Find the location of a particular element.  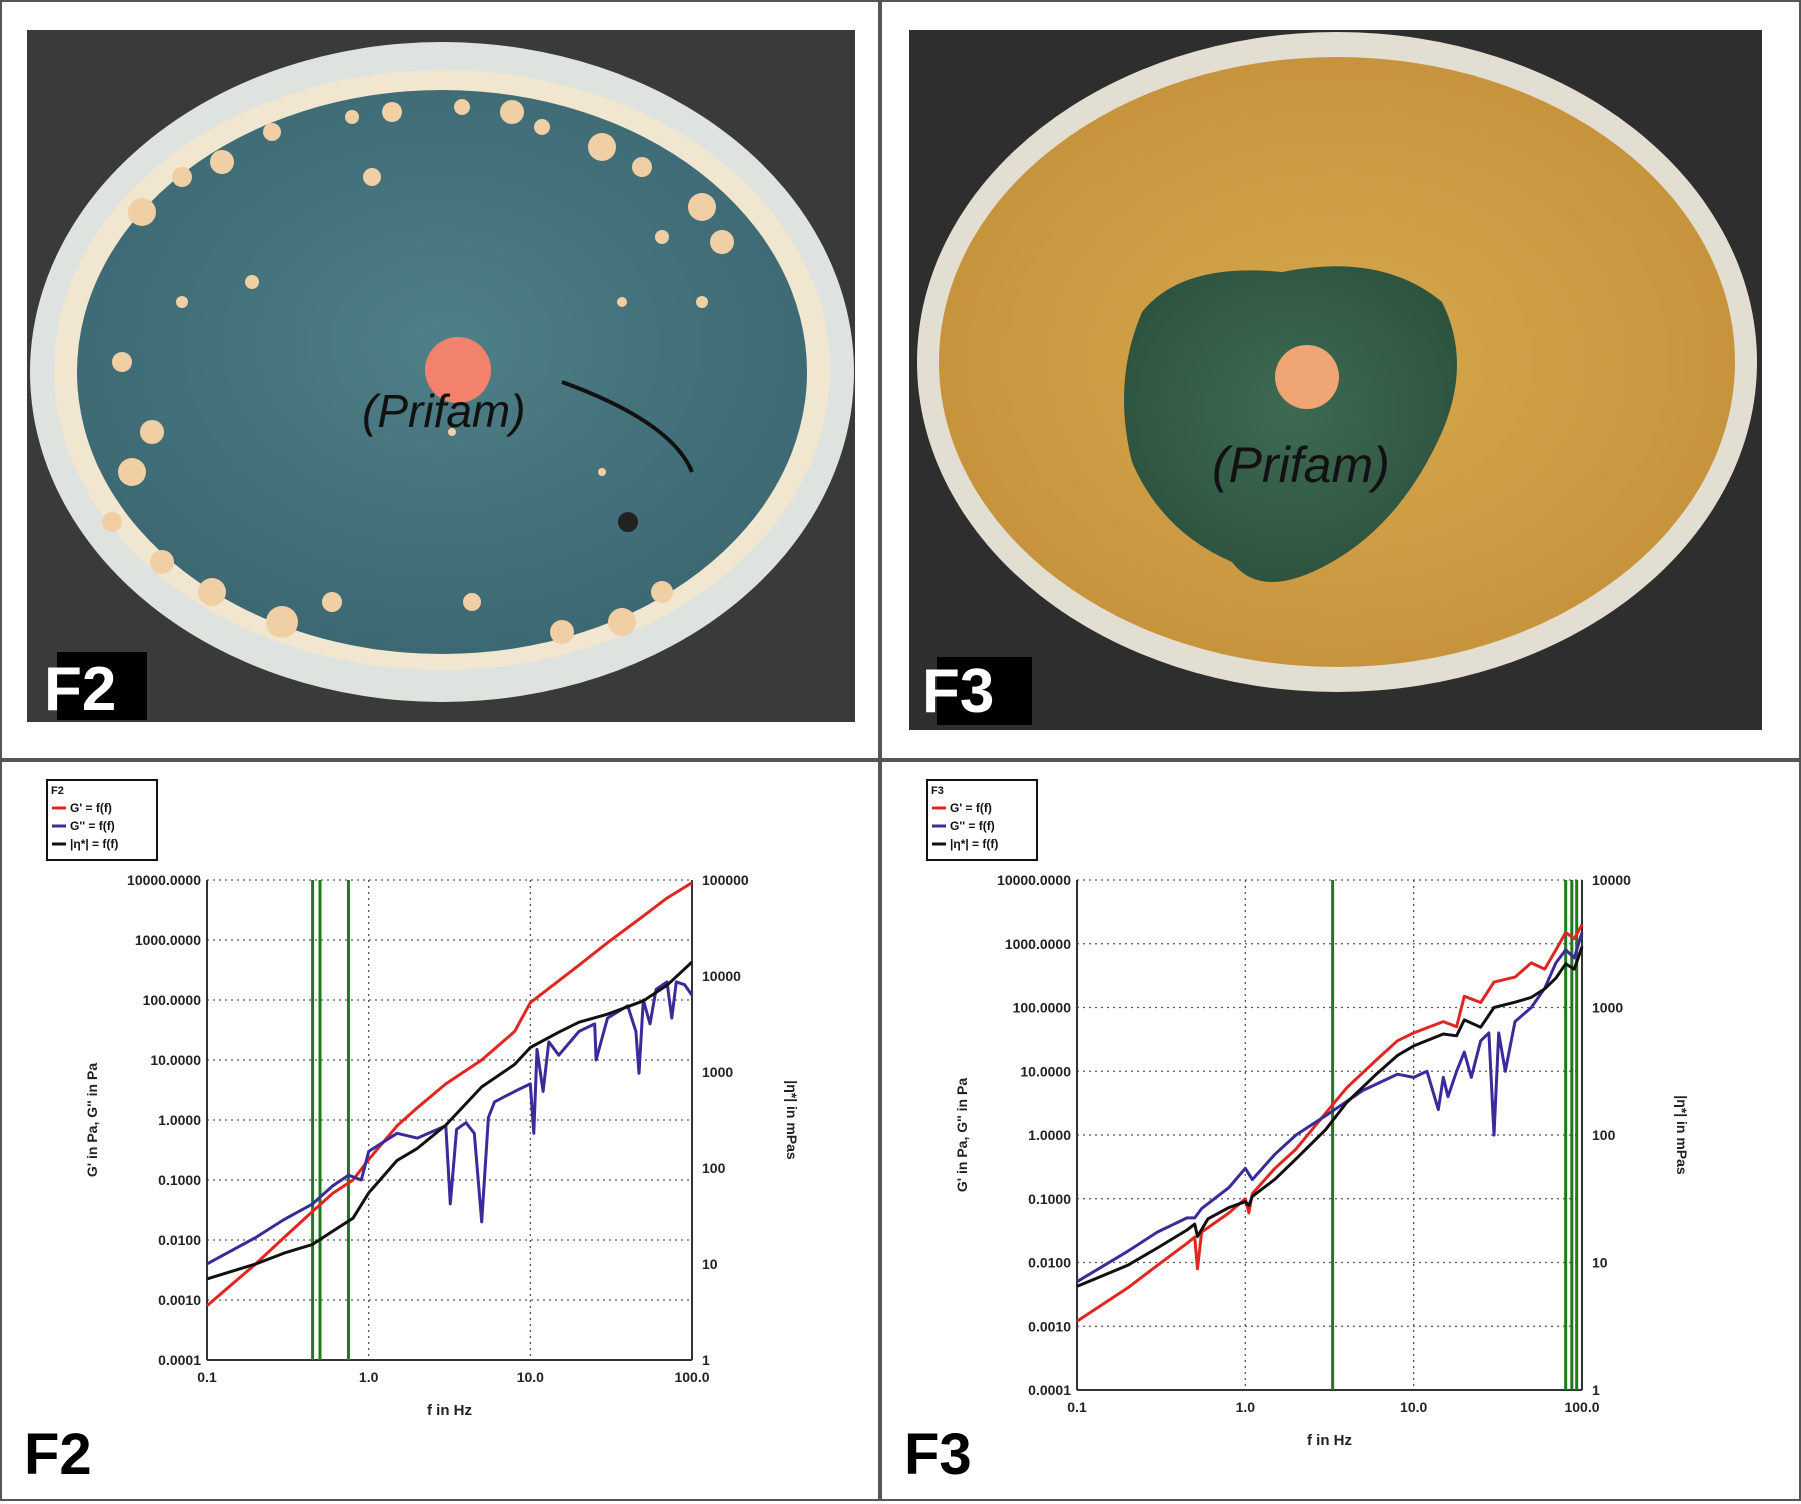

chart-legend: F3 G' = f(f) G'' = f(f) |η*| = f(f) is located at coordinates (982, 820).